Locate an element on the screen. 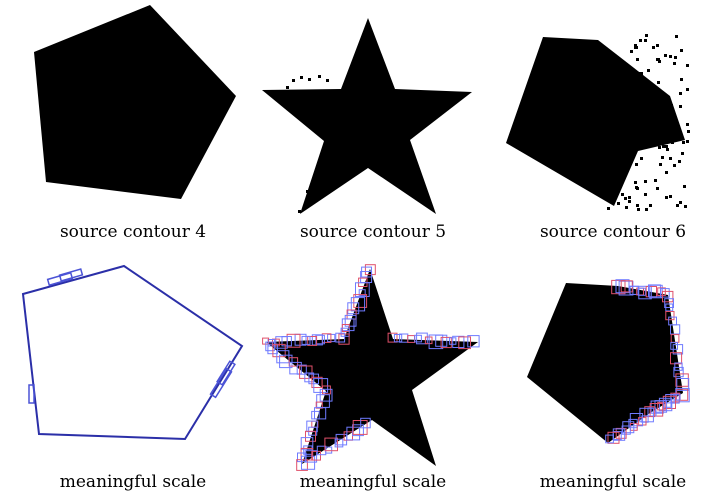 The image size is (720, 497). caption-meaningful-scale-5: meaningful scale is located at coordinates (373, 482).